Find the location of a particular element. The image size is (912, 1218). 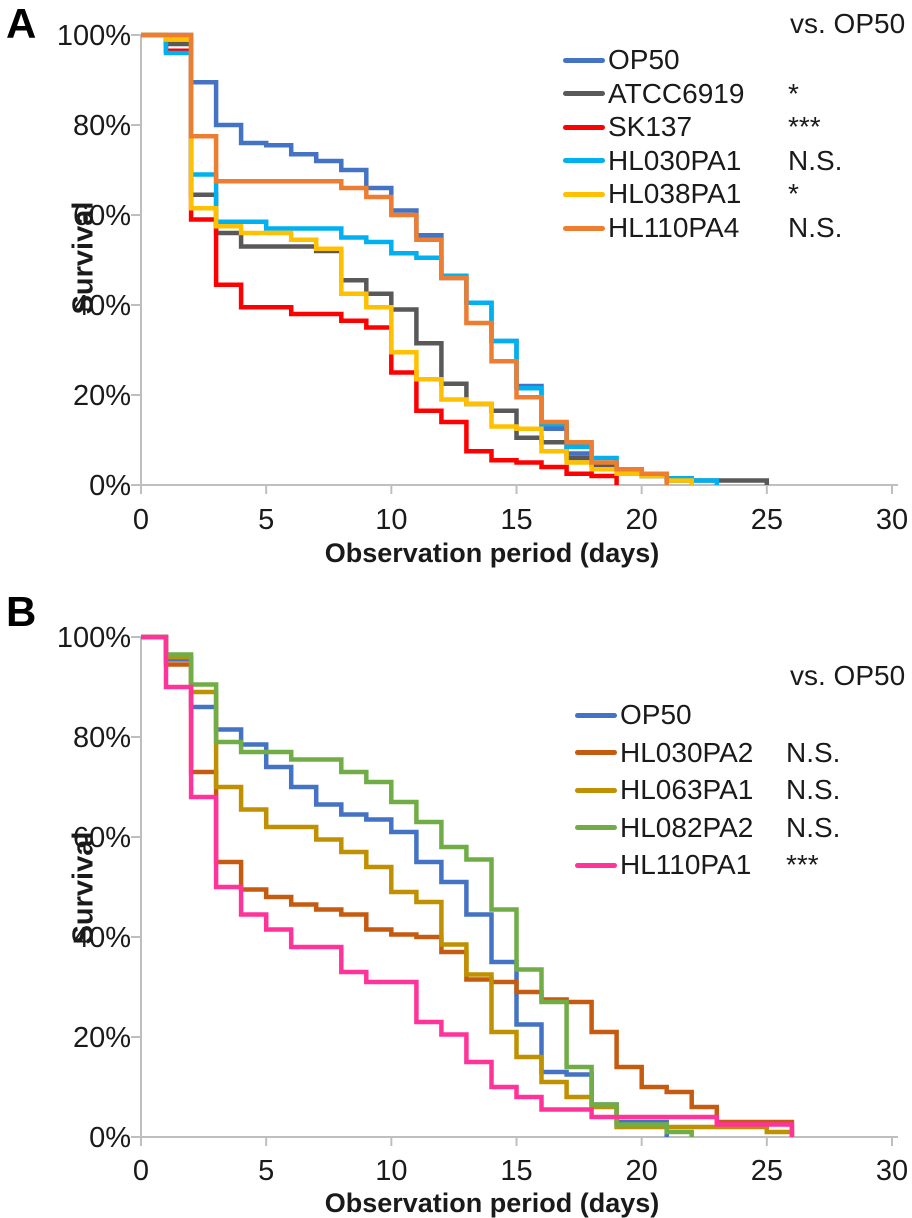

legend-entry-hl110pa4: HL110PA4 N.S. is located at coordinates (702, 227).